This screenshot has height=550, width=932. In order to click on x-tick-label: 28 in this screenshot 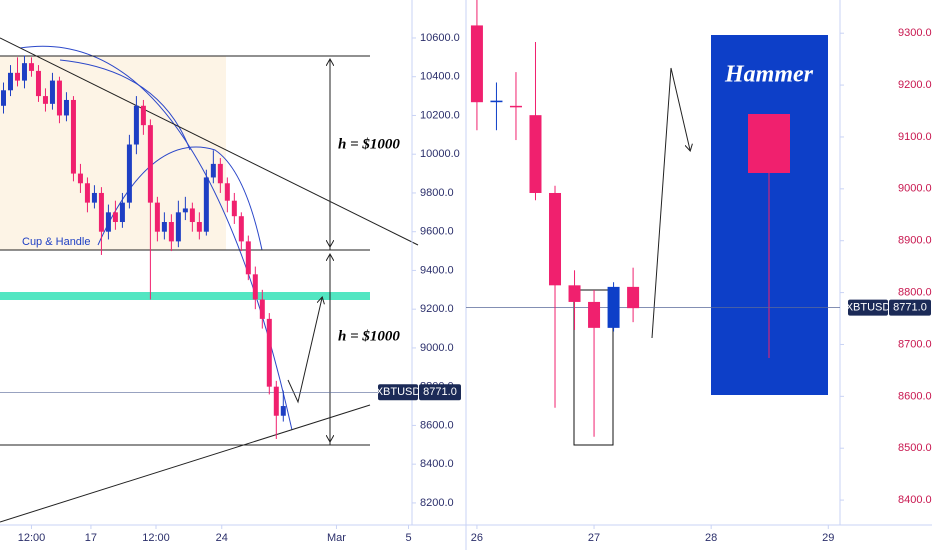, I will do `click(711, 538)`.